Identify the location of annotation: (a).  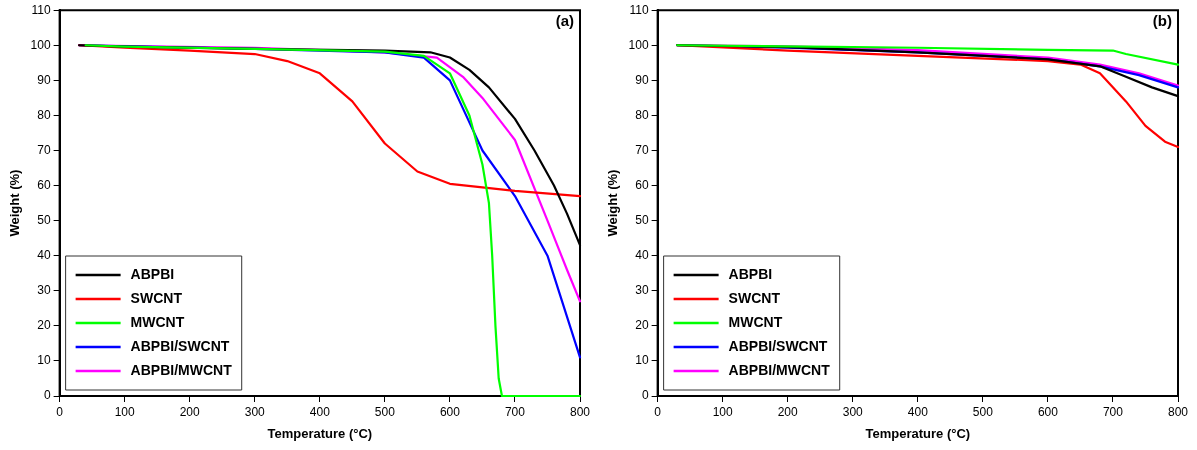
(564, 20).